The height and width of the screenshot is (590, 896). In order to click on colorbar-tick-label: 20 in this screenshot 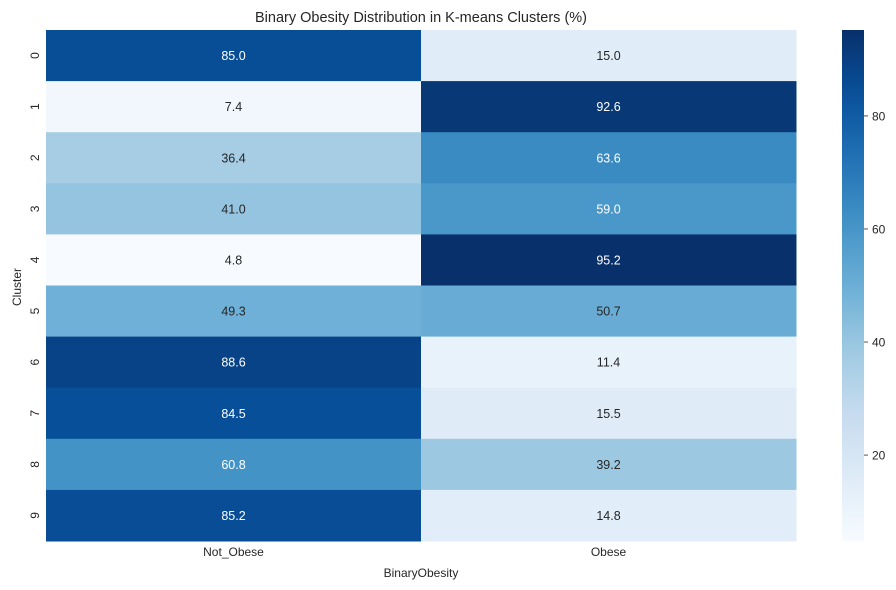, I will do `click(879, 456)`.